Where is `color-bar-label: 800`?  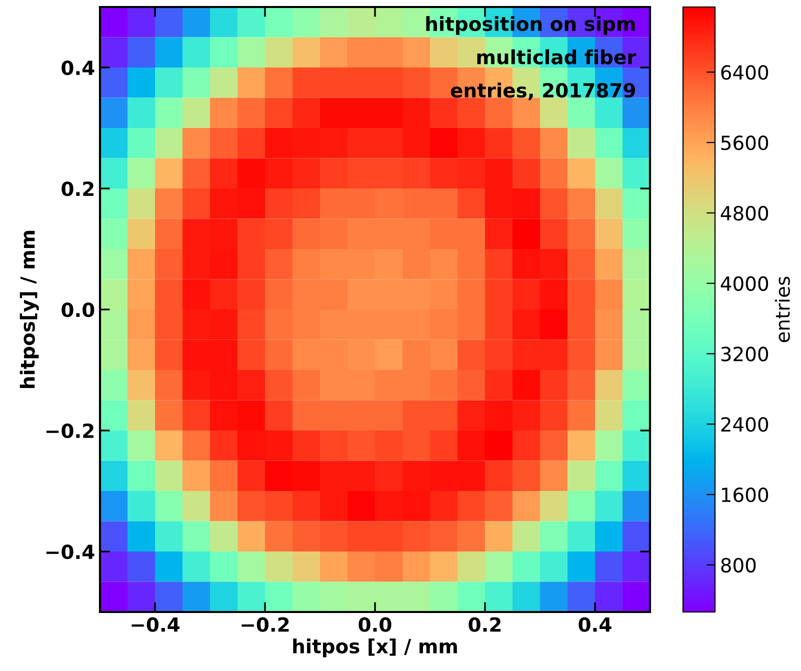 color-bar-label: 800 is located at coordinates (738, 565).